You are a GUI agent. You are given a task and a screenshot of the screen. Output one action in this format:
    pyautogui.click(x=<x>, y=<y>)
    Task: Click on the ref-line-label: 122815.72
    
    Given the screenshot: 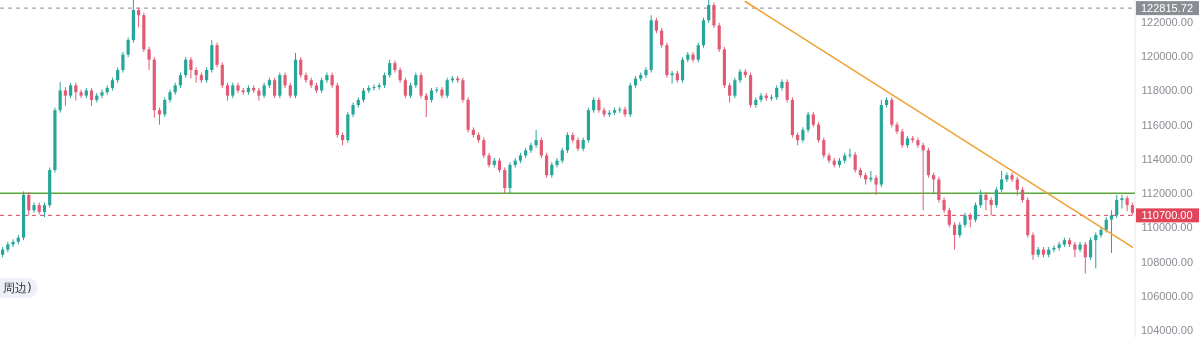 What is the action you would take?
    pyautogui.click(x=1167, y=8)
    